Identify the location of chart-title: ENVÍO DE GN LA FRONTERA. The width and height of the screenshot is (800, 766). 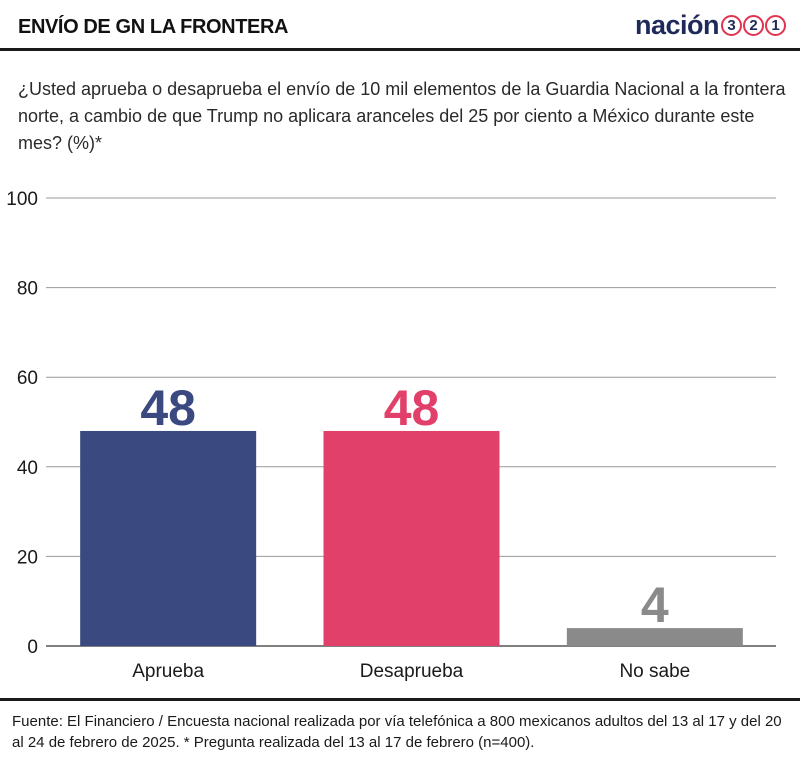
(153, 27).